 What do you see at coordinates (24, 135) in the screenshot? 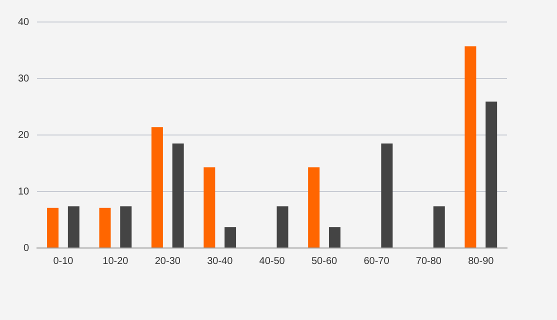
I see `y-tick-label: 20` at bounding box center [24, 135].